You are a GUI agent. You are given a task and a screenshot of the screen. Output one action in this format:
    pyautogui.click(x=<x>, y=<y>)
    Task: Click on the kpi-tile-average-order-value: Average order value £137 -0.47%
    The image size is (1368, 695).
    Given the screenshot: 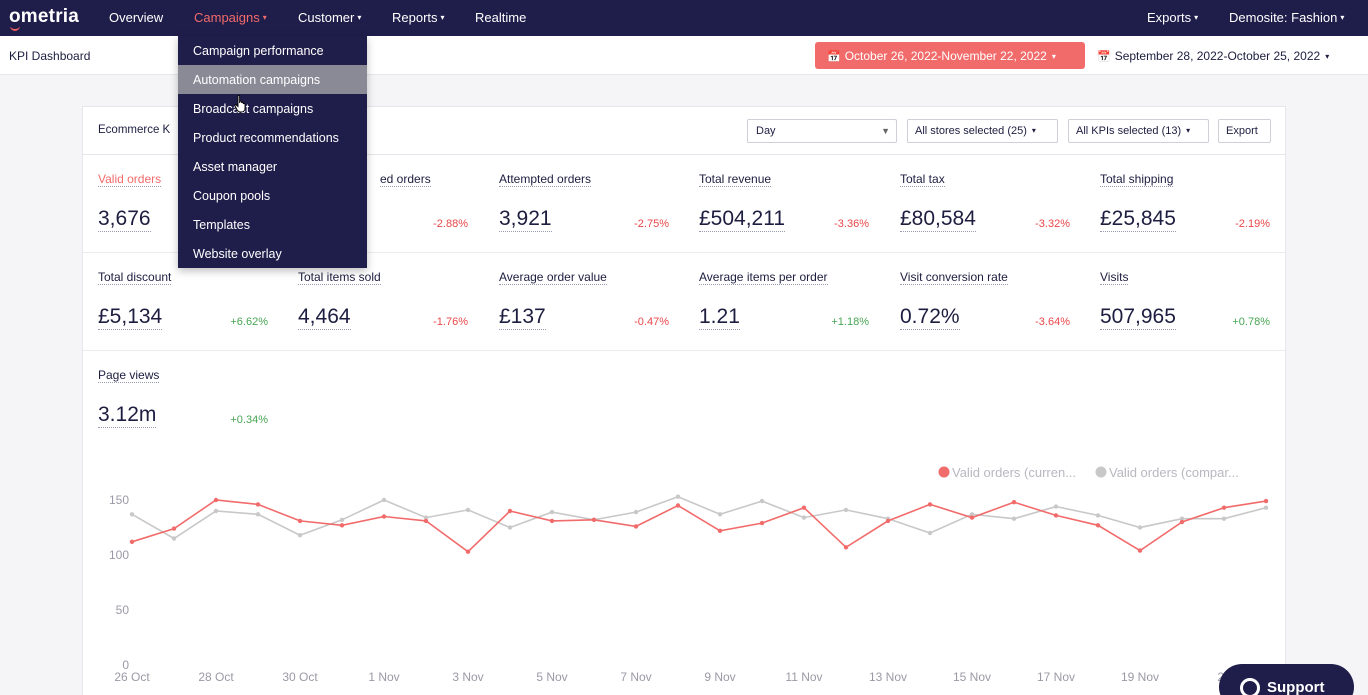 What is the action you would take?
    pyautogui.click(x=584, y=301)
    